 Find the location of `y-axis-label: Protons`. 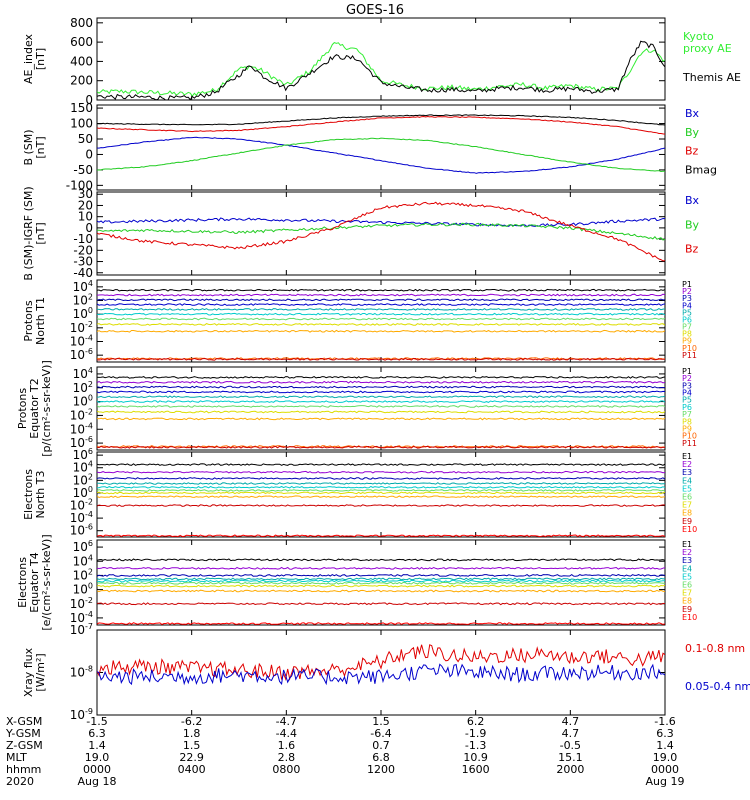

y-axis-label: Protons is located at coordinates (28, 320).